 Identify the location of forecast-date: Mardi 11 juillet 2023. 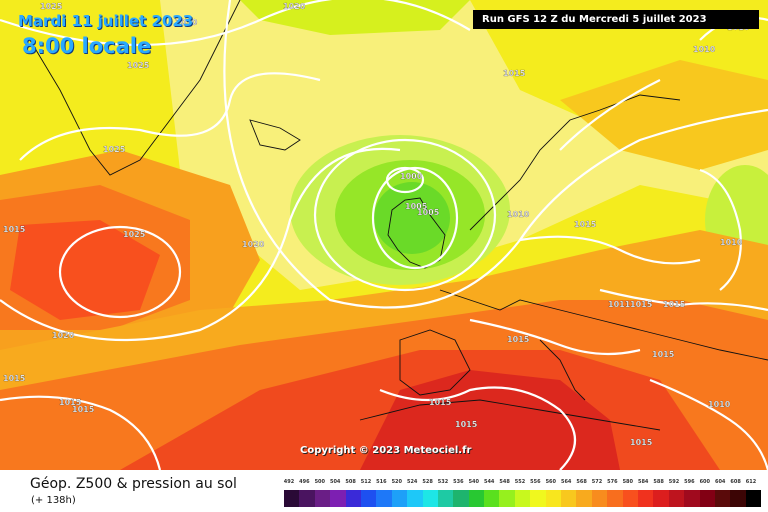
(106, 21).